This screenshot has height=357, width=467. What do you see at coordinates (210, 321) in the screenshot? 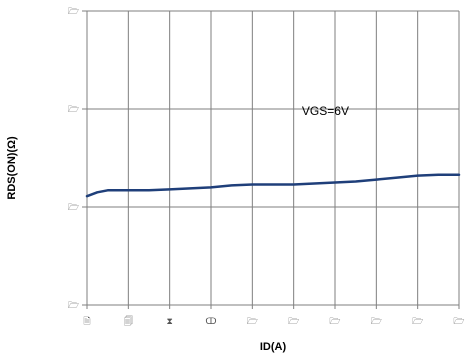
I see `x-tick-label: ↀ` at bounding box center [210, 321].